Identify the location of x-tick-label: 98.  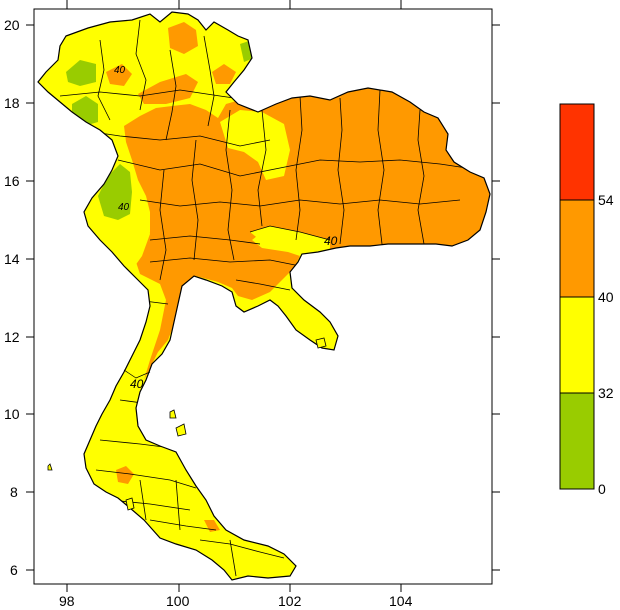
(67, 601).